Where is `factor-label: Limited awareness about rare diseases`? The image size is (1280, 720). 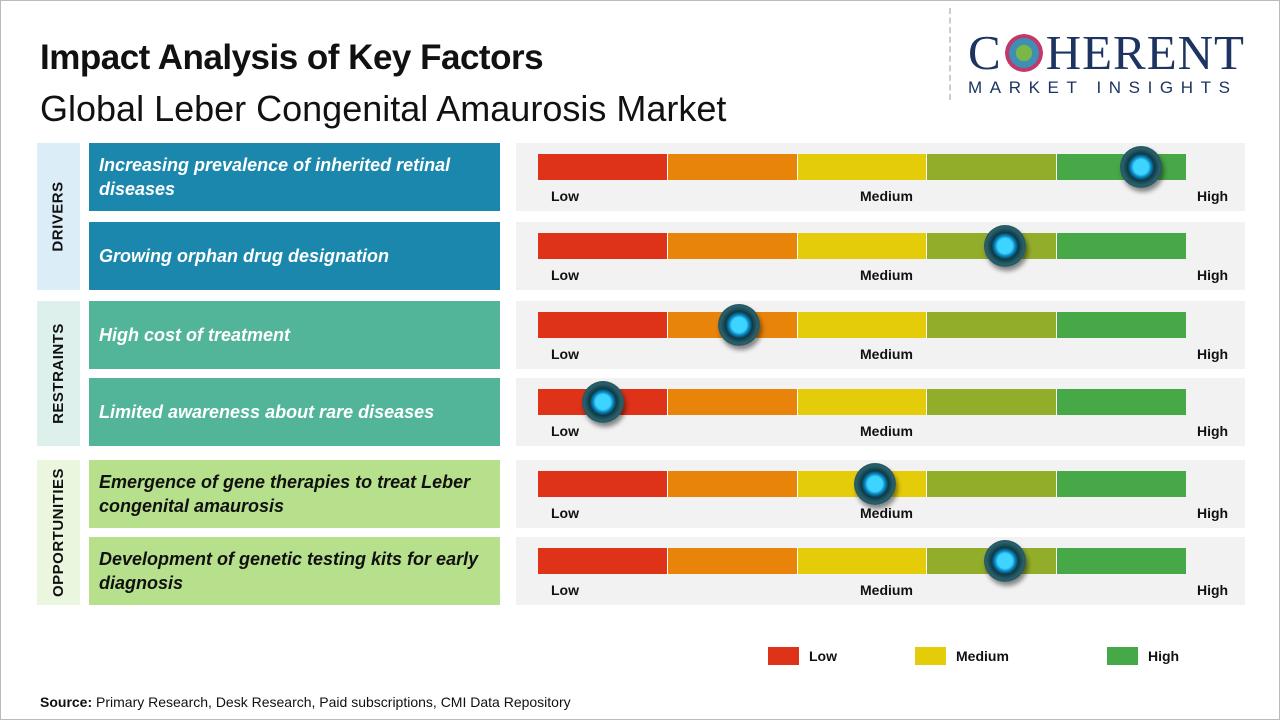
factor-label: Limited awareness about rare diseases is located at coordinates (294, 412).